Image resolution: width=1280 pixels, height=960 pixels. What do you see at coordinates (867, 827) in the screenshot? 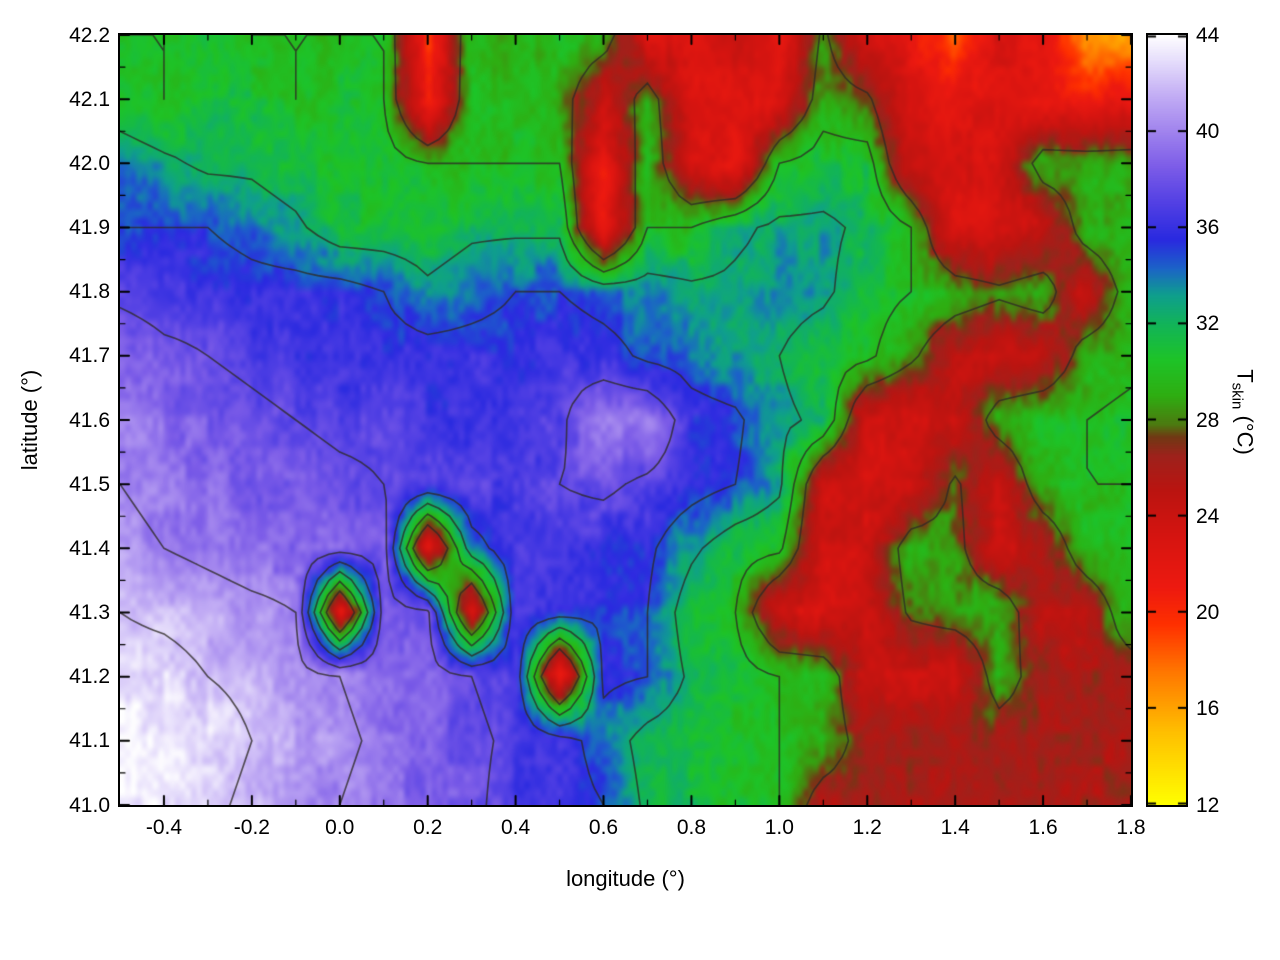
I see `x-tick-label: 1.2` at bounding box center [867, 827].